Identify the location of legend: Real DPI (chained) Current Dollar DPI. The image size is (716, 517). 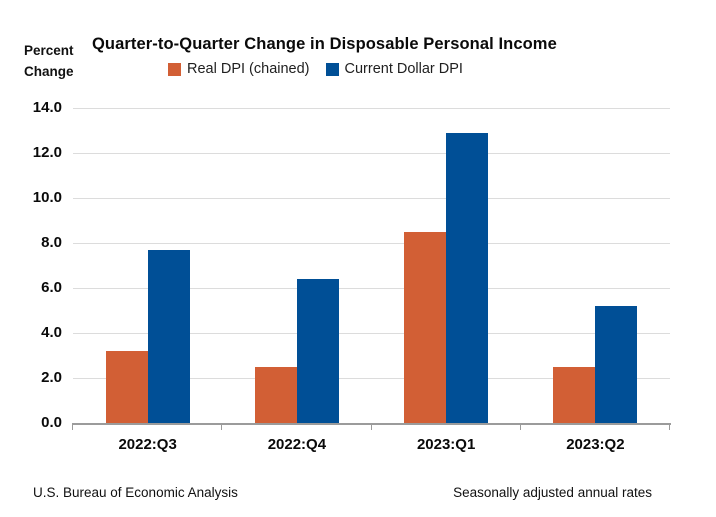
(315, 69).